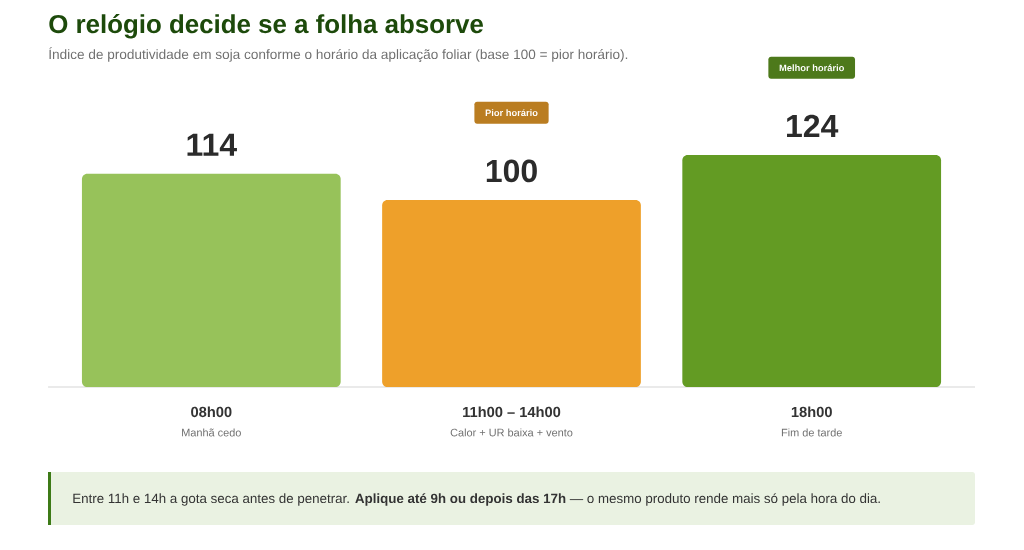 The height and width of the screenshot is (550, 1024). I want to click on text: Calor + UR baixa + vento, so click(511, 432).